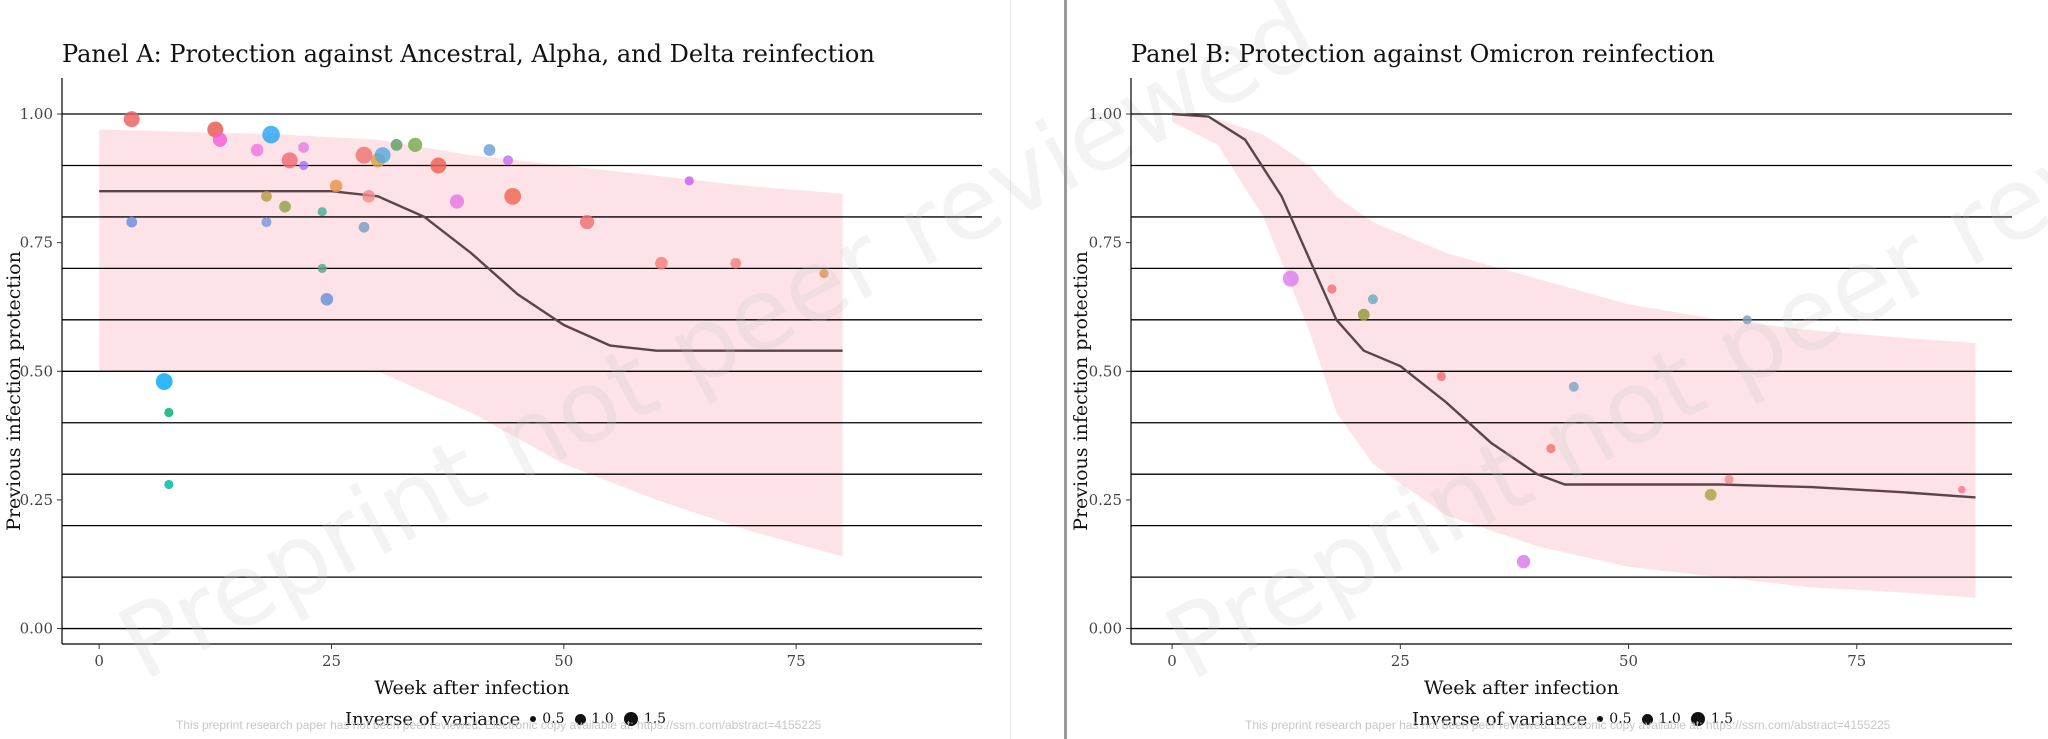 This screenshot has height=739, width=2048. Describe the element at coordinates (471, 271) in the screenshot. I see `fitted-curve` at that location.